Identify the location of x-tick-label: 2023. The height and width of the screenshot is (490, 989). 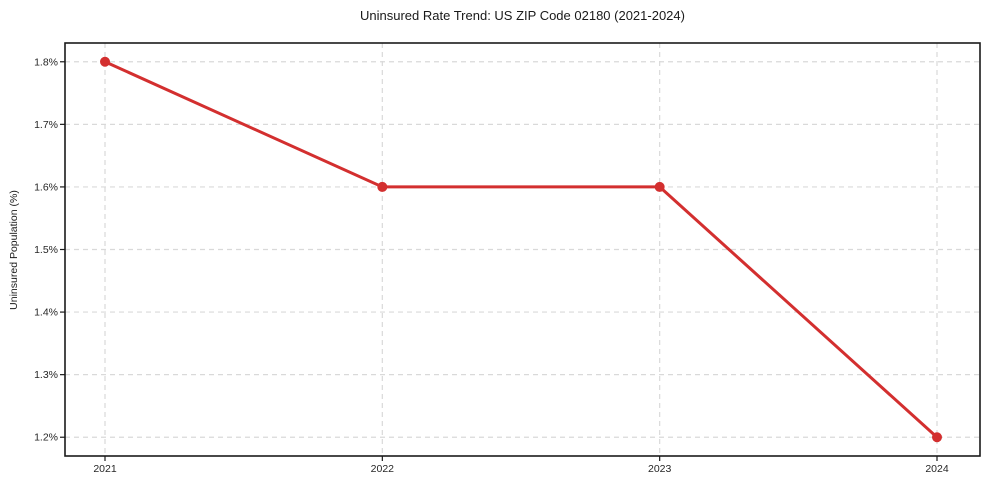
(660, 469).